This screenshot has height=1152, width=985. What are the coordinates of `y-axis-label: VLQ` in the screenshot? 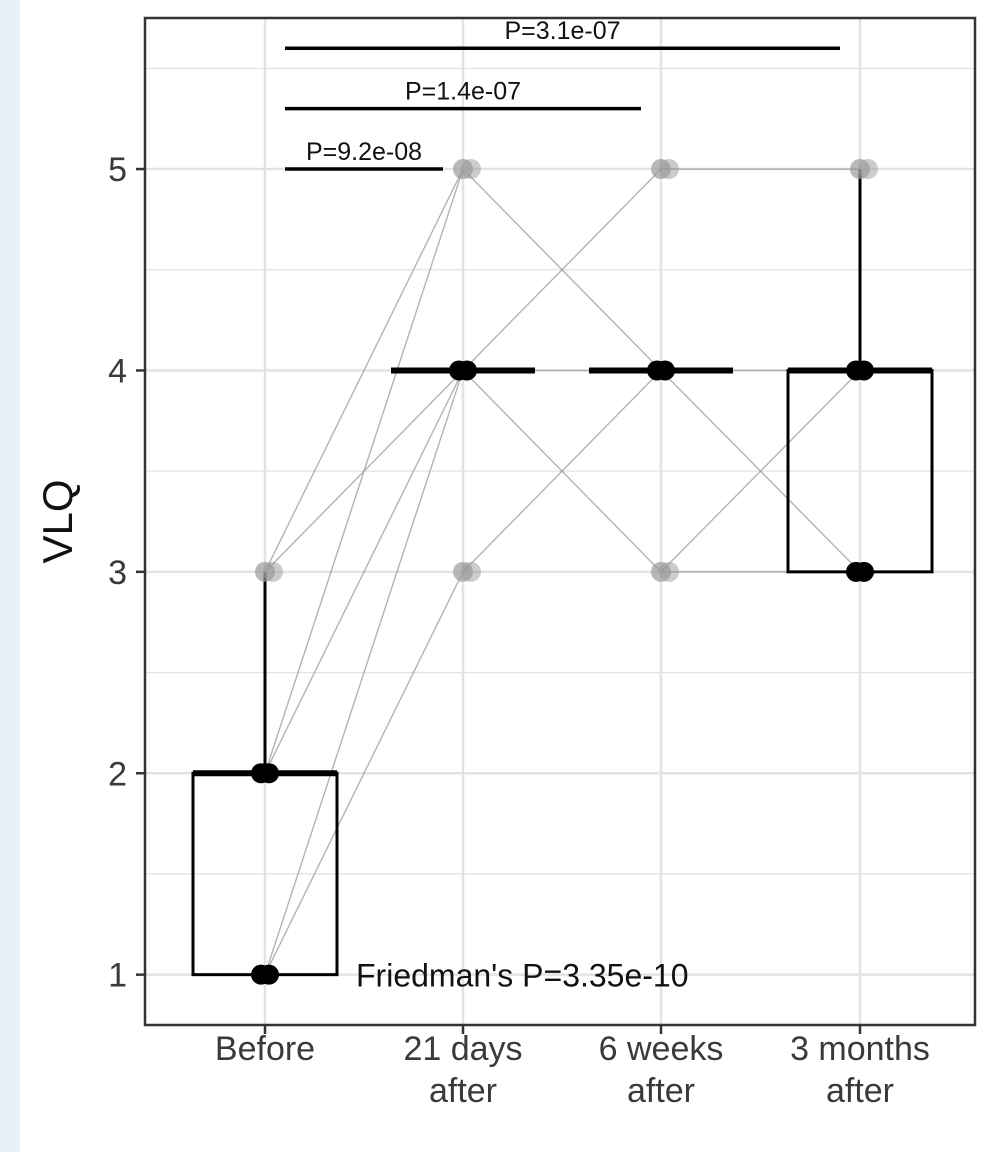 It's located at (57, 521).